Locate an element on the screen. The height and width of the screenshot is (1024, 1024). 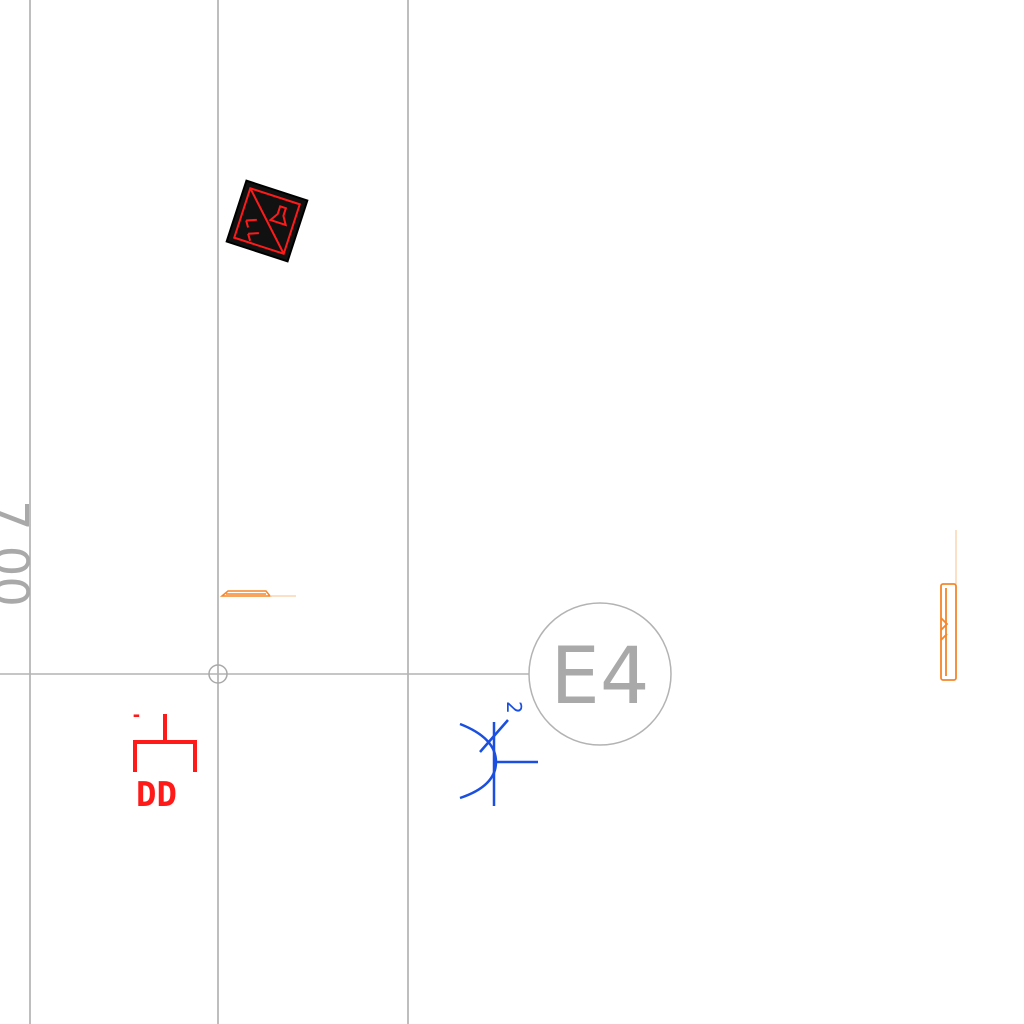
device-tick: - is located at coordinates (136, 715).